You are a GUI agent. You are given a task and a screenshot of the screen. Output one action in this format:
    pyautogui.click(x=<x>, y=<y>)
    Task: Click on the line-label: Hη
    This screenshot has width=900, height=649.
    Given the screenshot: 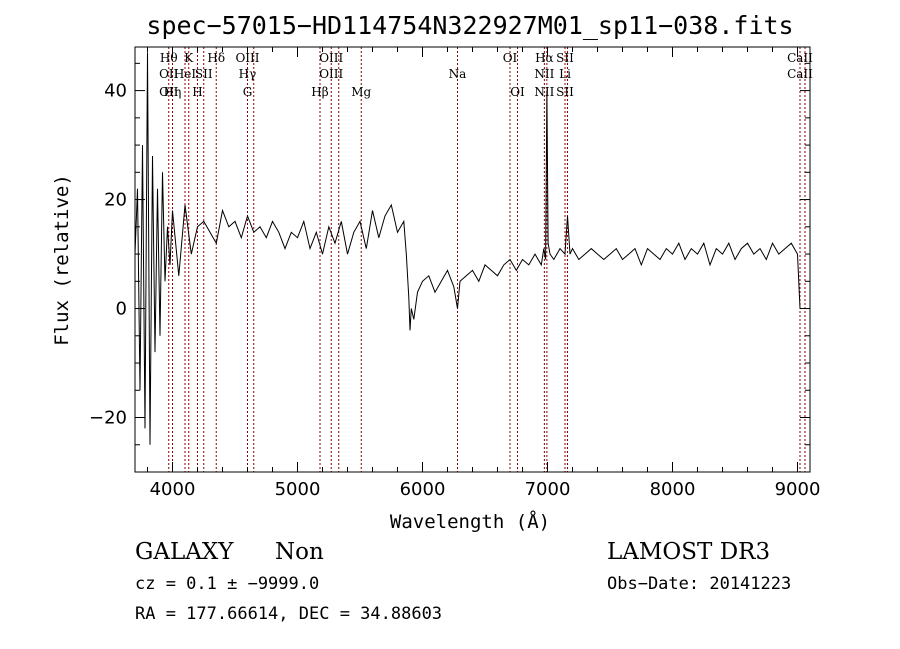 What is the action you would take?
    pyautogui.click(x=173, y=92)
    